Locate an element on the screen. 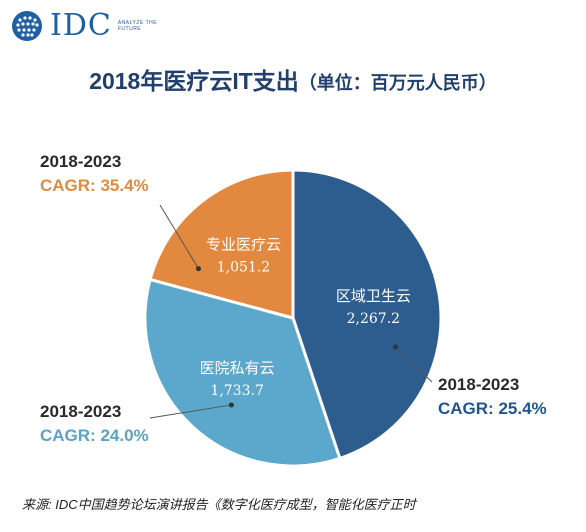 The width and height of the screenshot is (586, 532). slice-value-label: 2,267.2 is located at coordinates (373, 319).